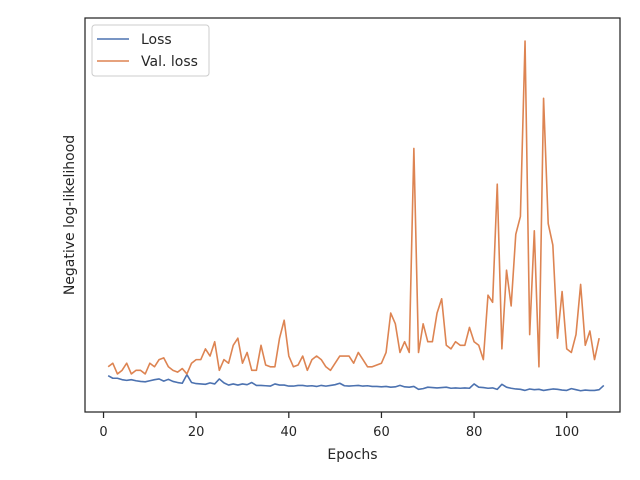 The width and height of the screenshot is (640, 480). Describe the element at coordinates (356, 382) in the screenshot. I see `series-line-loss` at that location.